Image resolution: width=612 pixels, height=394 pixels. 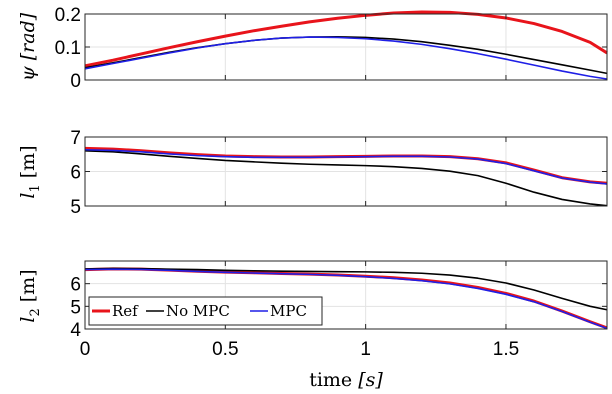 I want to click on x-axis-label-text: time, so click(x=333, y=380).